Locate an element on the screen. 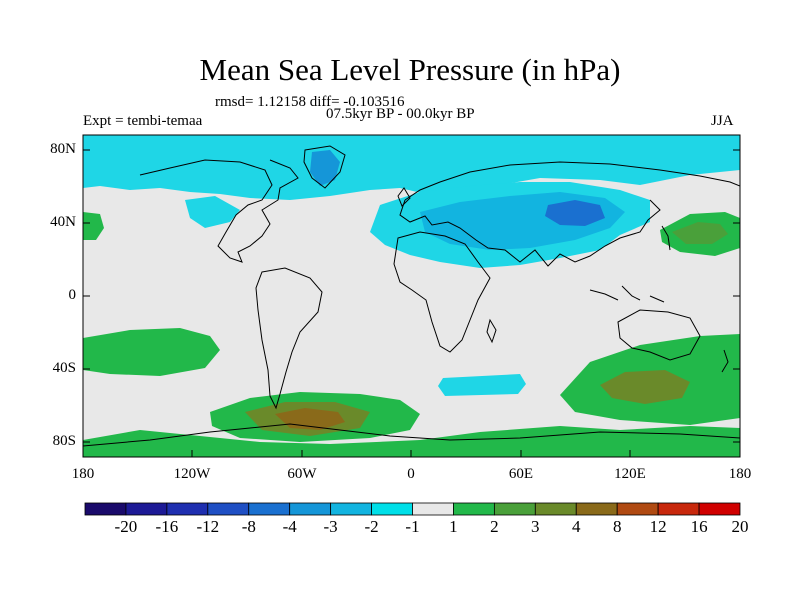 The width and height of the screenshot is (800, 600). colorbar-label: -12 is located at coordinates (208, 526).